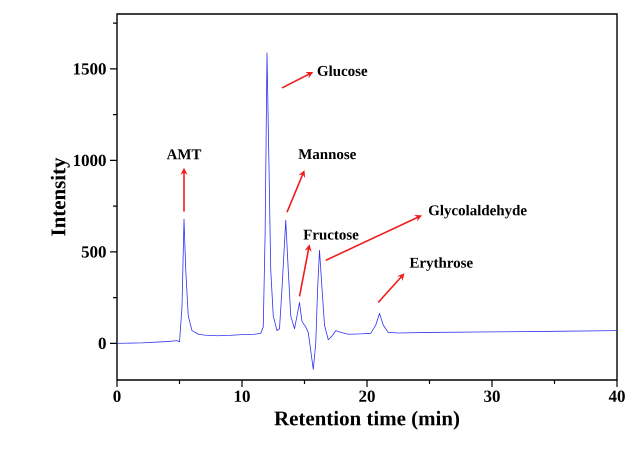 The width and height of the screenshot is (632, 459). Describe the element at coordinates (184, 154) in the screenshot. I see `annotation: AMT` at that location.